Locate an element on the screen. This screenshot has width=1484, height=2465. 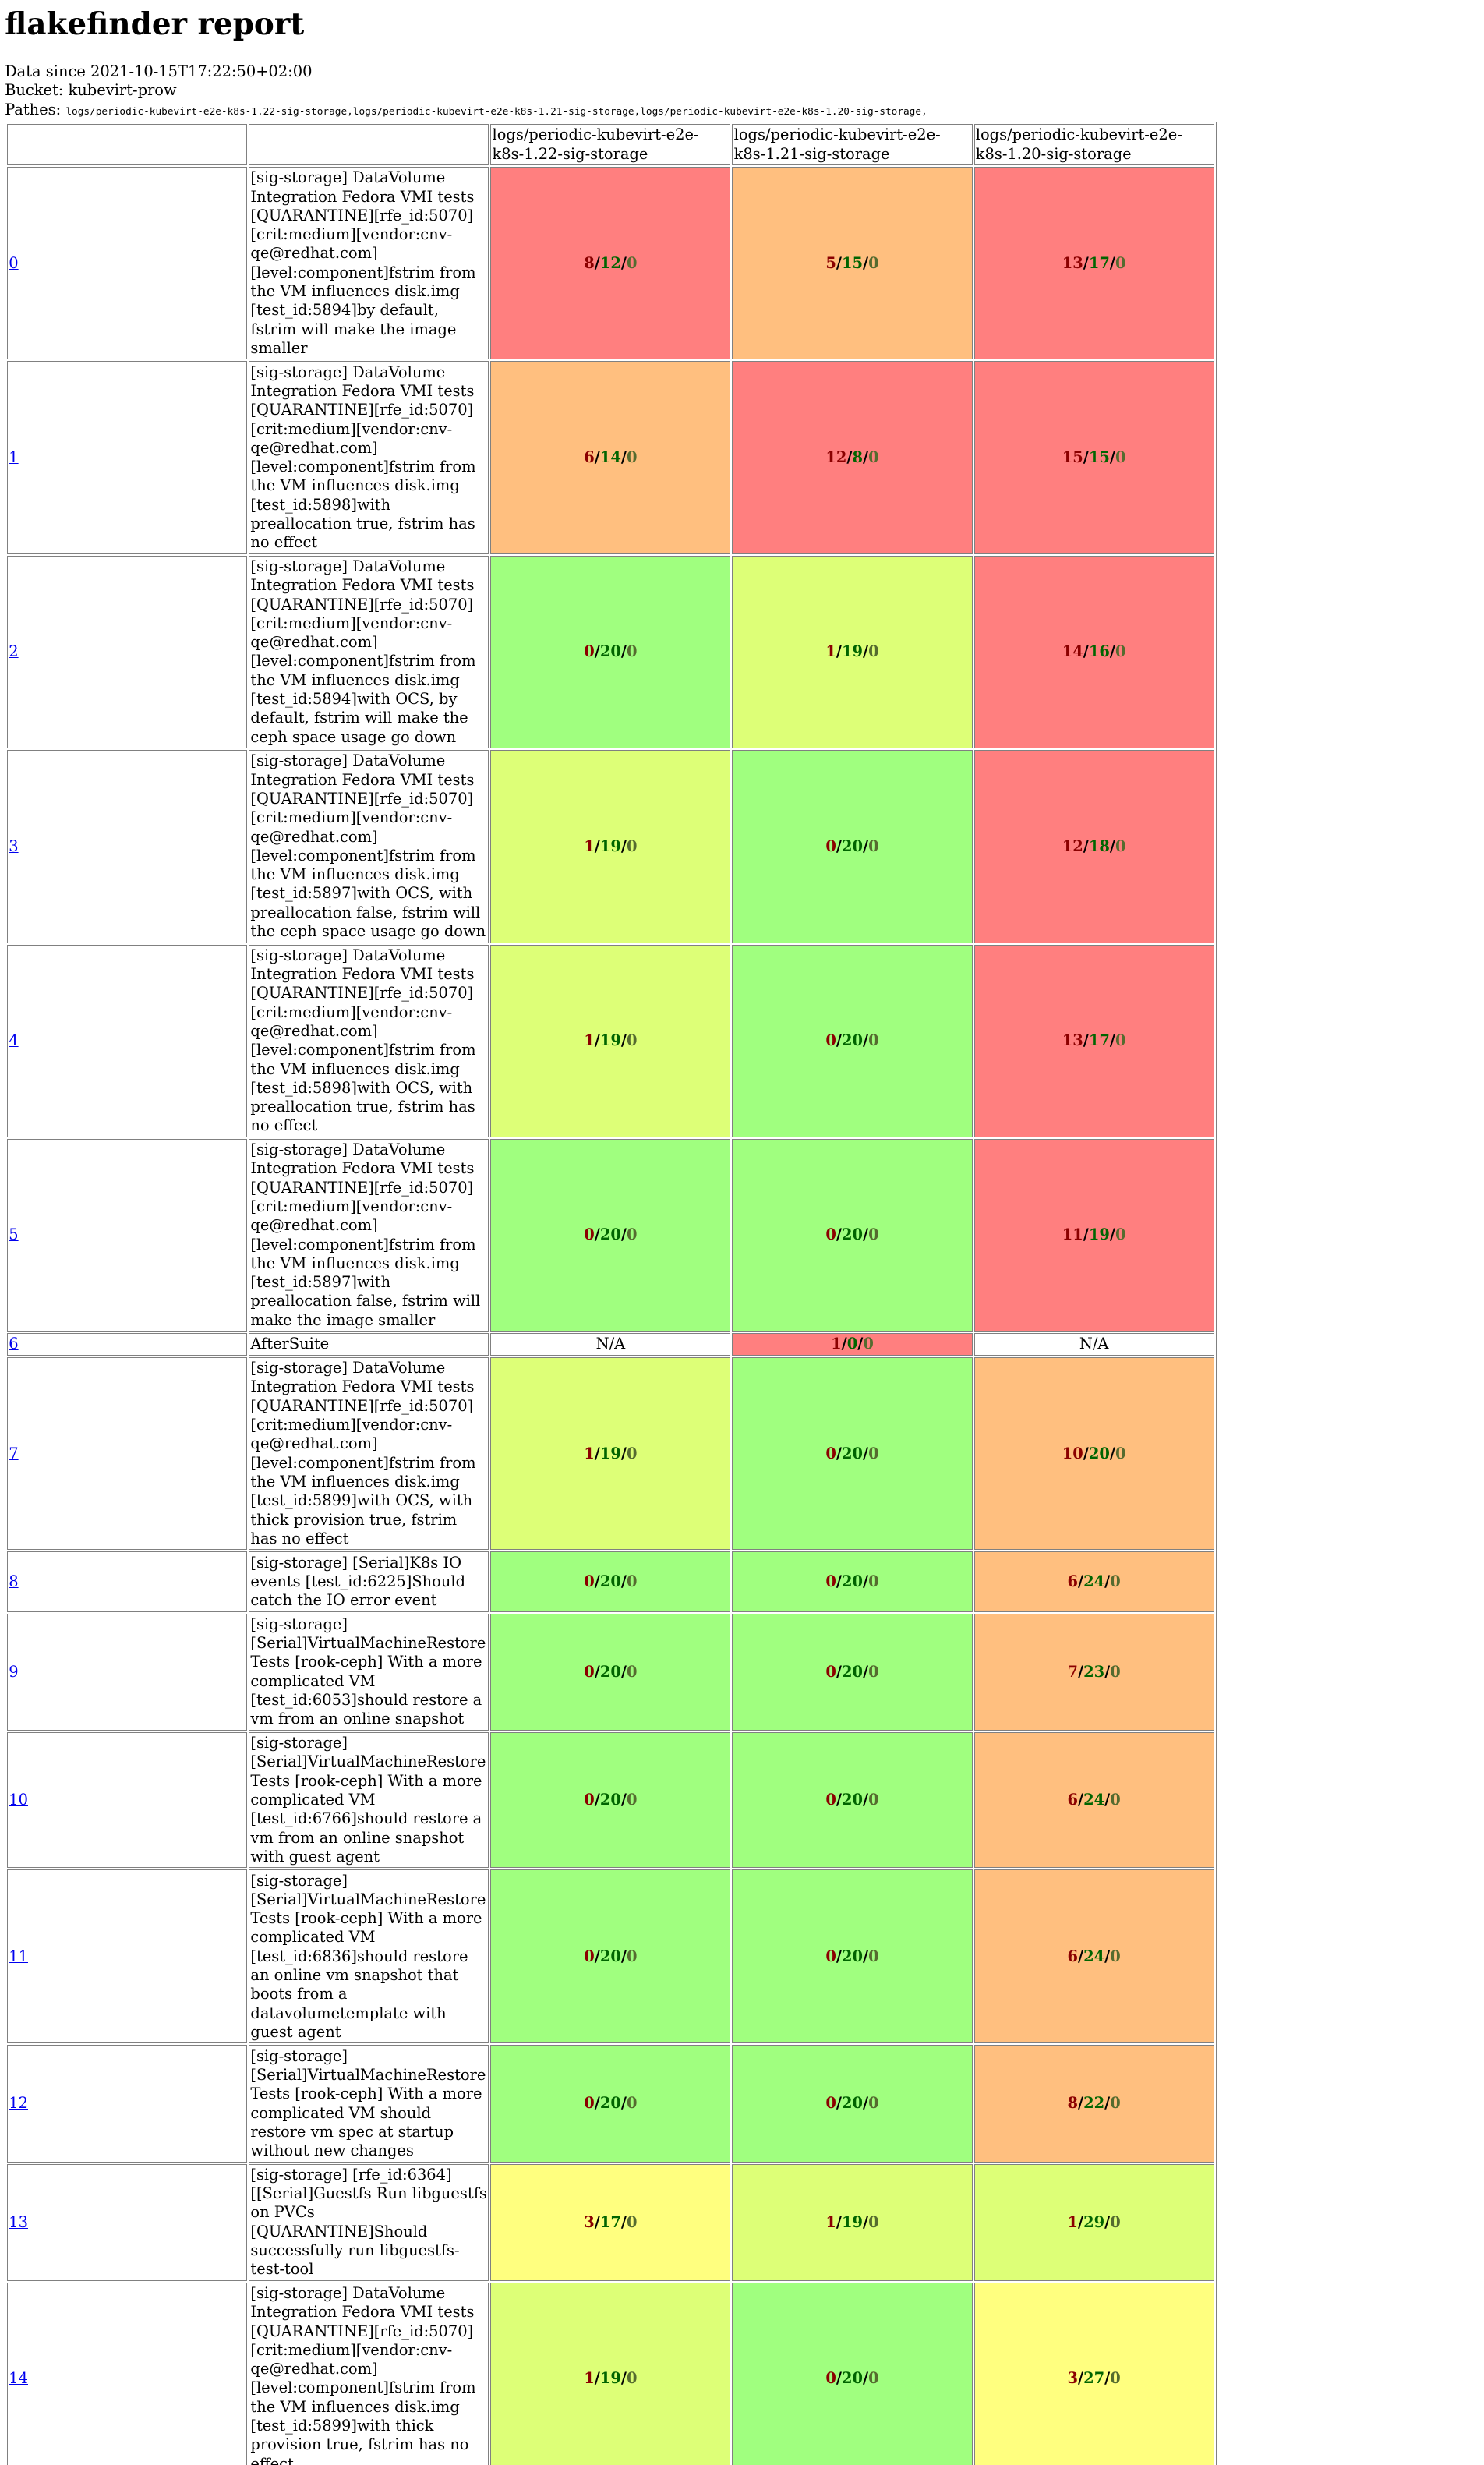
row-index-link: 14 is located at coordinates (18, 2378).